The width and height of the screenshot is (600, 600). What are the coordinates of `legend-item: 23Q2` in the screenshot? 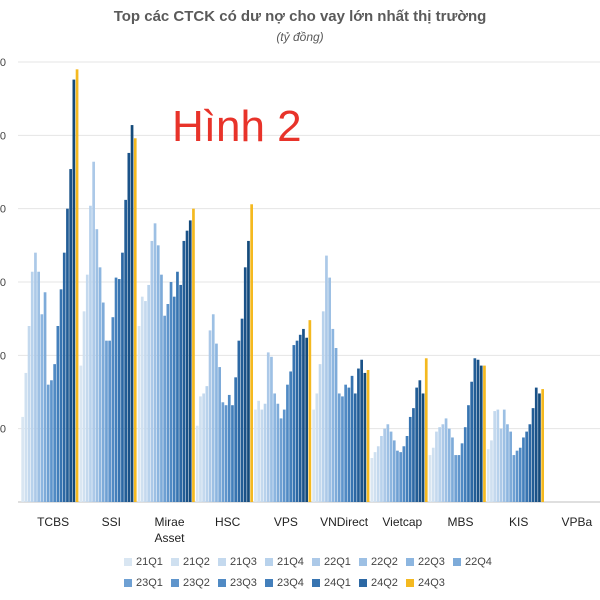 It's located at (190, 583).